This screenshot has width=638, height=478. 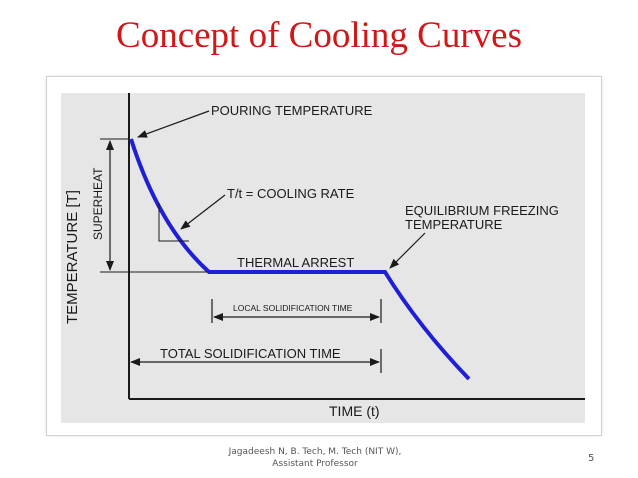 What do you see at coordinates (315, 464) in the screenshot?
I see `footer-author-line2: Assistant Professor` at bounding box center [315, 464].